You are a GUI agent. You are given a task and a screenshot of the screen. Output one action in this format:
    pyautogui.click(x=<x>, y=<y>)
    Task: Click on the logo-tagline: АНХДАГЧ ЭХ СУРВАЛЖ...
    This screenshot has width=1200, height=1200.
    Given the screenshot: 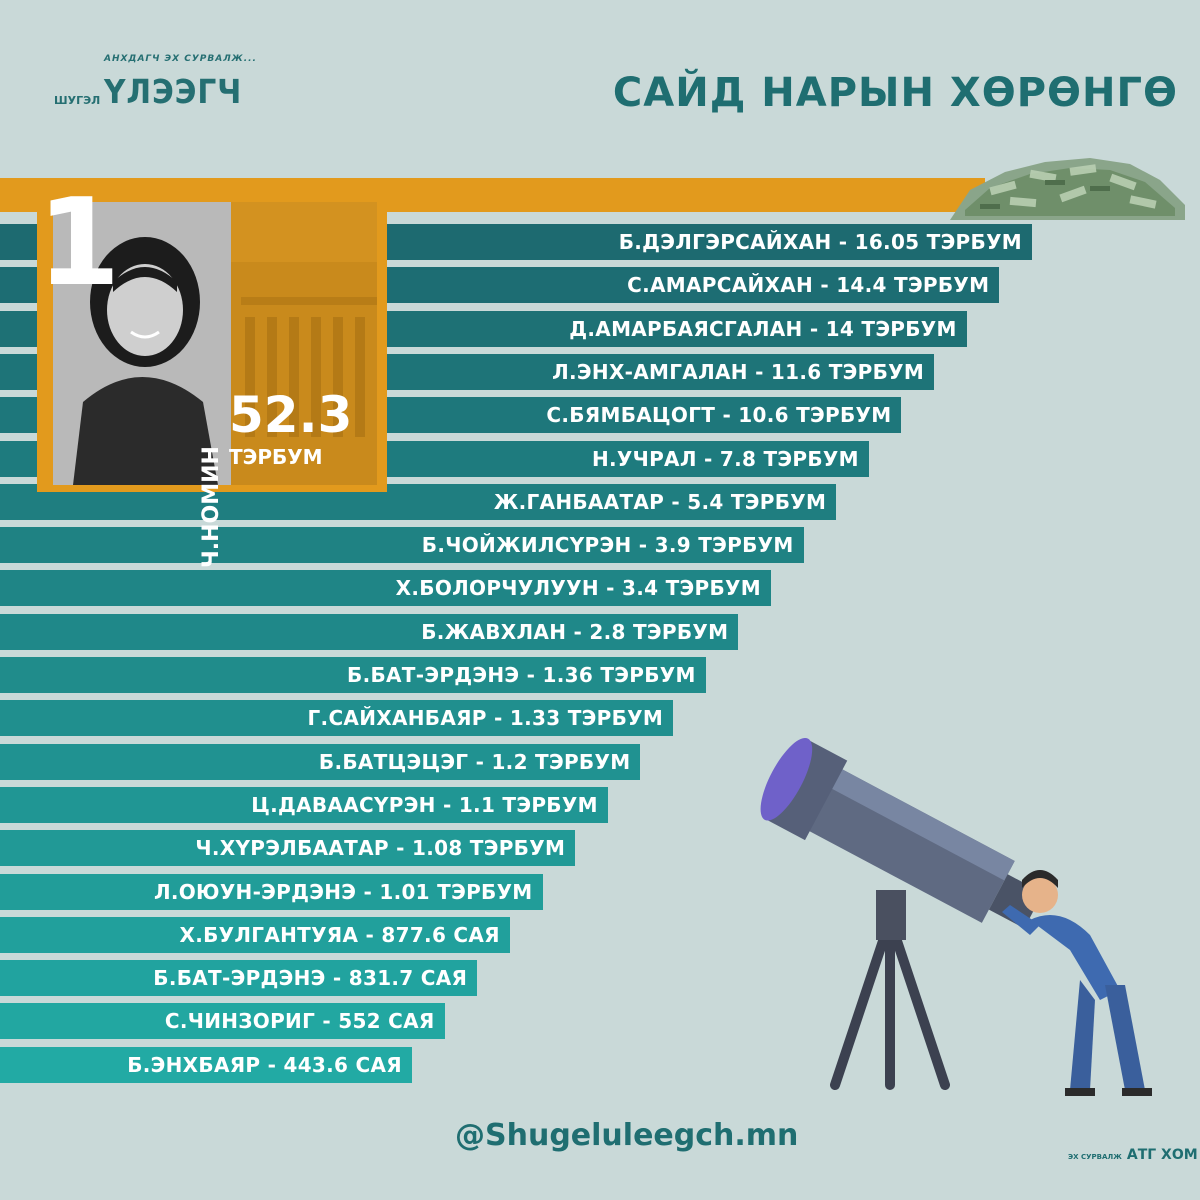 What is the action you would take?
    pyautogui.click(x=180, y=59)
    